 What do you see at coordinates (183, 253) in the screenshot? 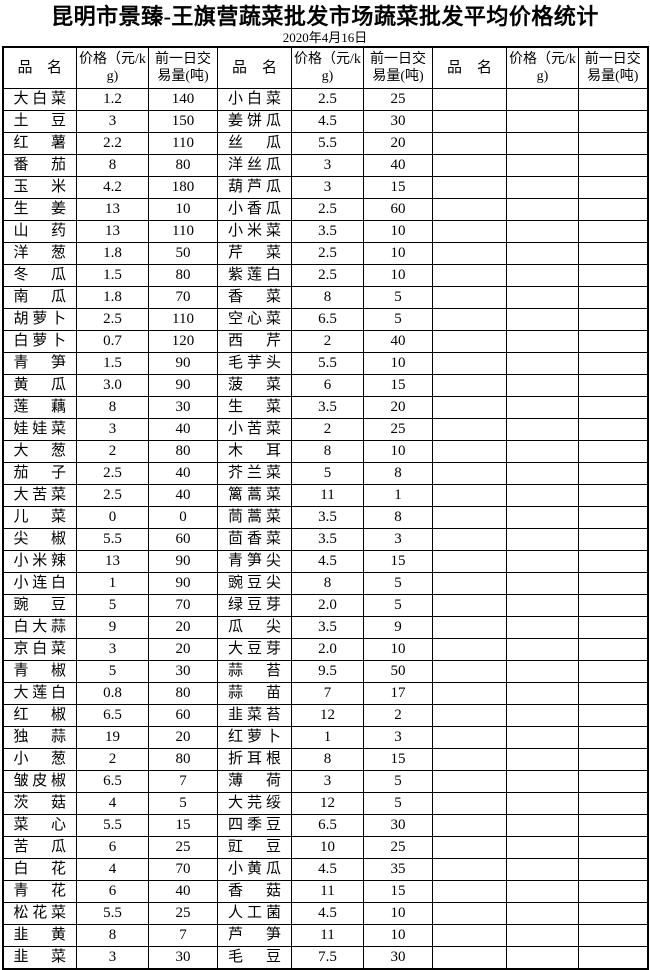
I see `volume-cell: 50` at bounding box center [183, 253].